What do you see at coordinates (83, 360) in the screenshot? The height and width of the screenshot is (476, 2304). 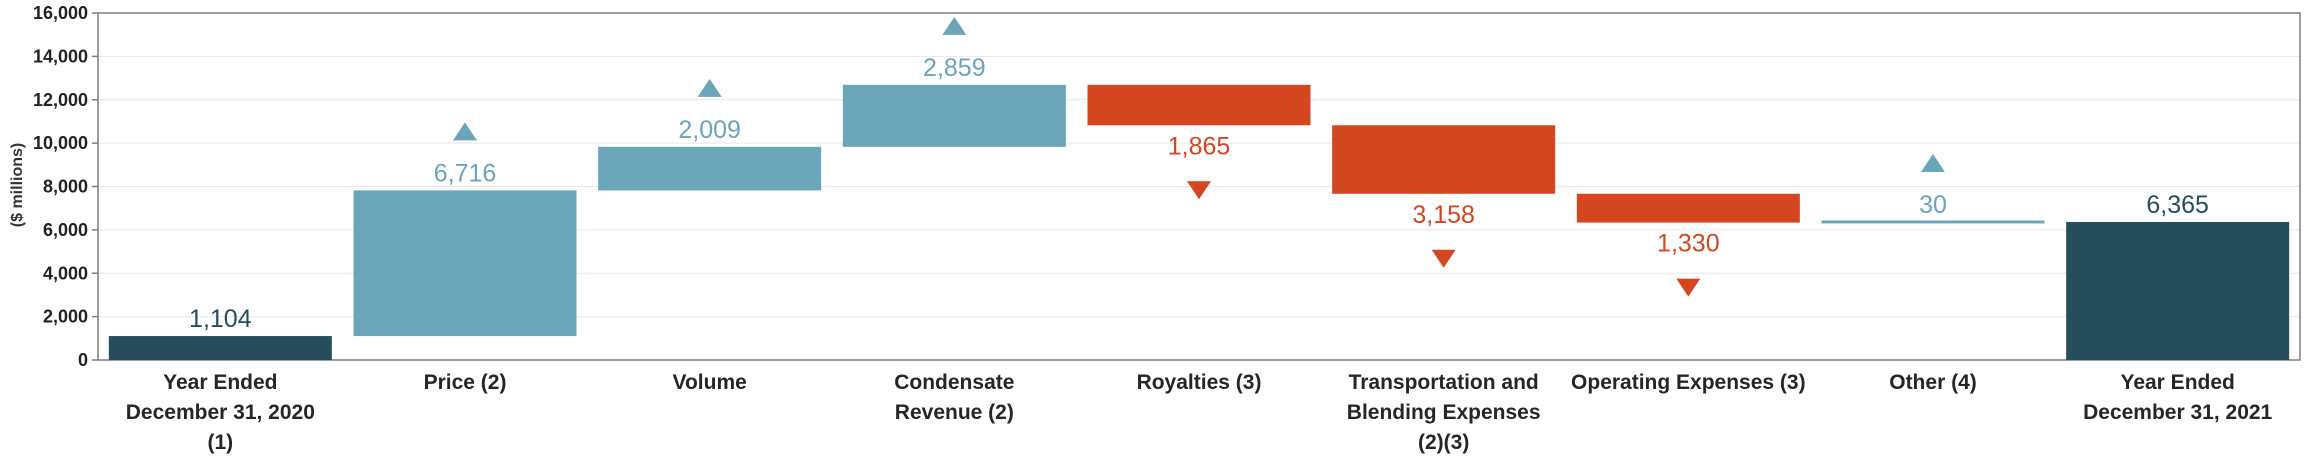 I see `y-tick-label: 0` at bounding box center [83, 360].